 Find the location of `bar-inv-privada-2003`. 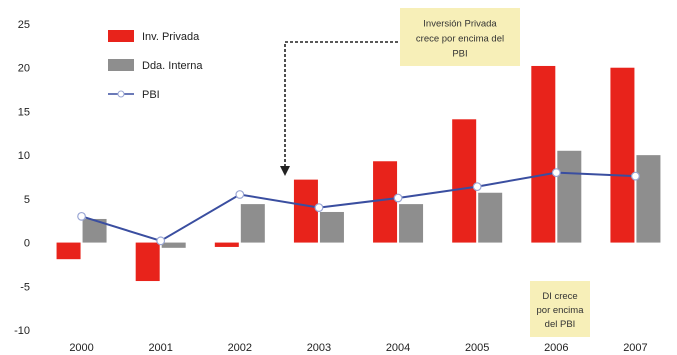

bar-inv-privada-2003 is located at coordinates (305, 211).